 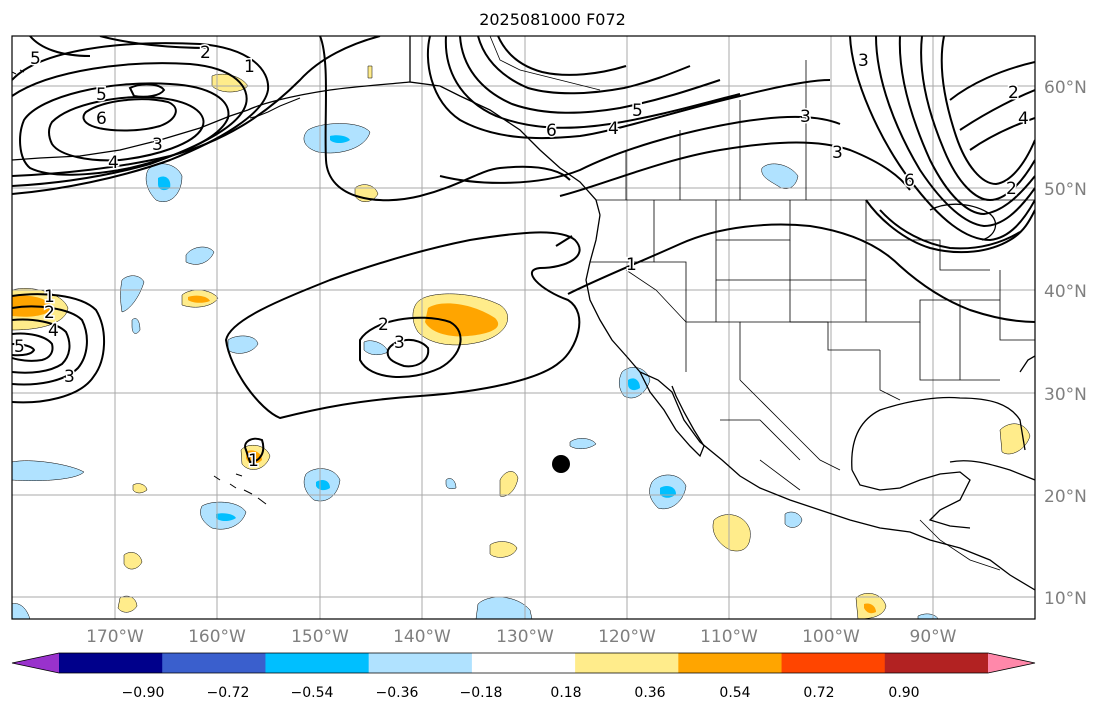 I want to click on lat-label: 50°N, so click(x=1065, y=190).